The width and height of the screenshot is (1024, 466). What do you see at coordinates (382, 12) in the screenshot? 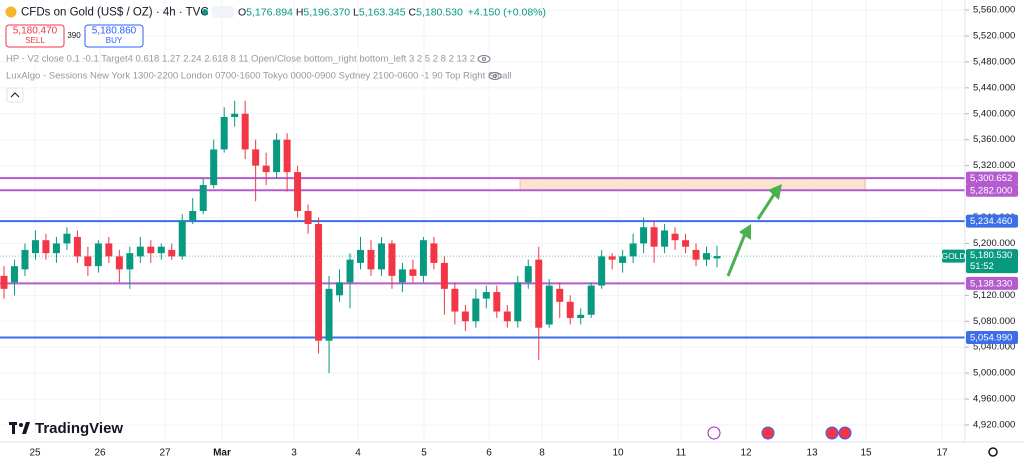
I see `ohlc-value: 5,163.345` at bounding box center [382, 12].